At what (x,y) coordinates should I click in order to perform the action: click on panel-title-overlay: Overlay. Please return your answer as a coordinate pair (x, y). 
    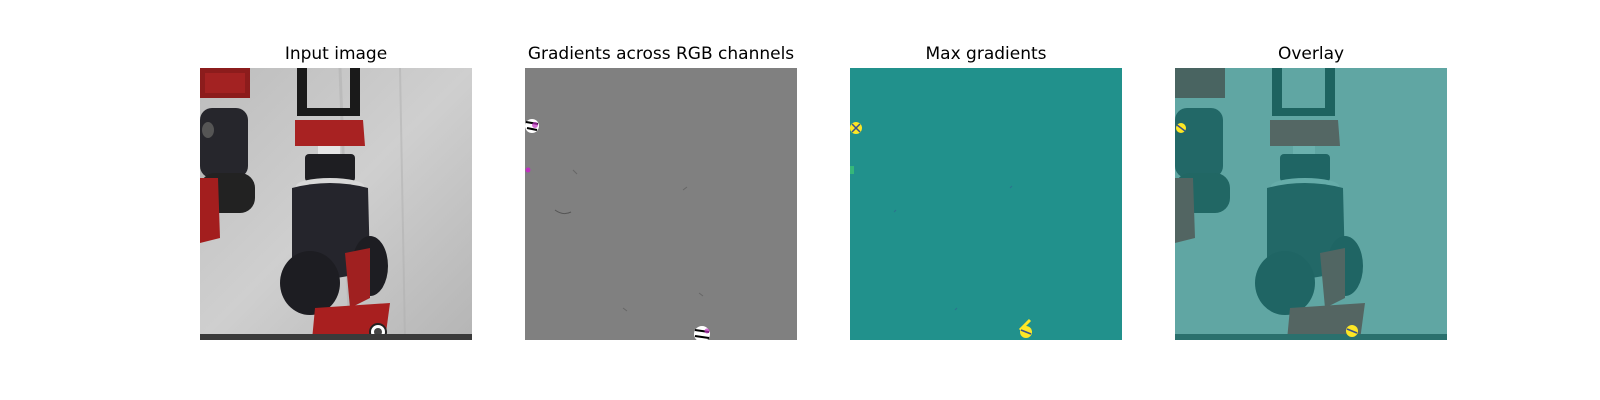
    Looking at the image, I should click on (1311, 54).